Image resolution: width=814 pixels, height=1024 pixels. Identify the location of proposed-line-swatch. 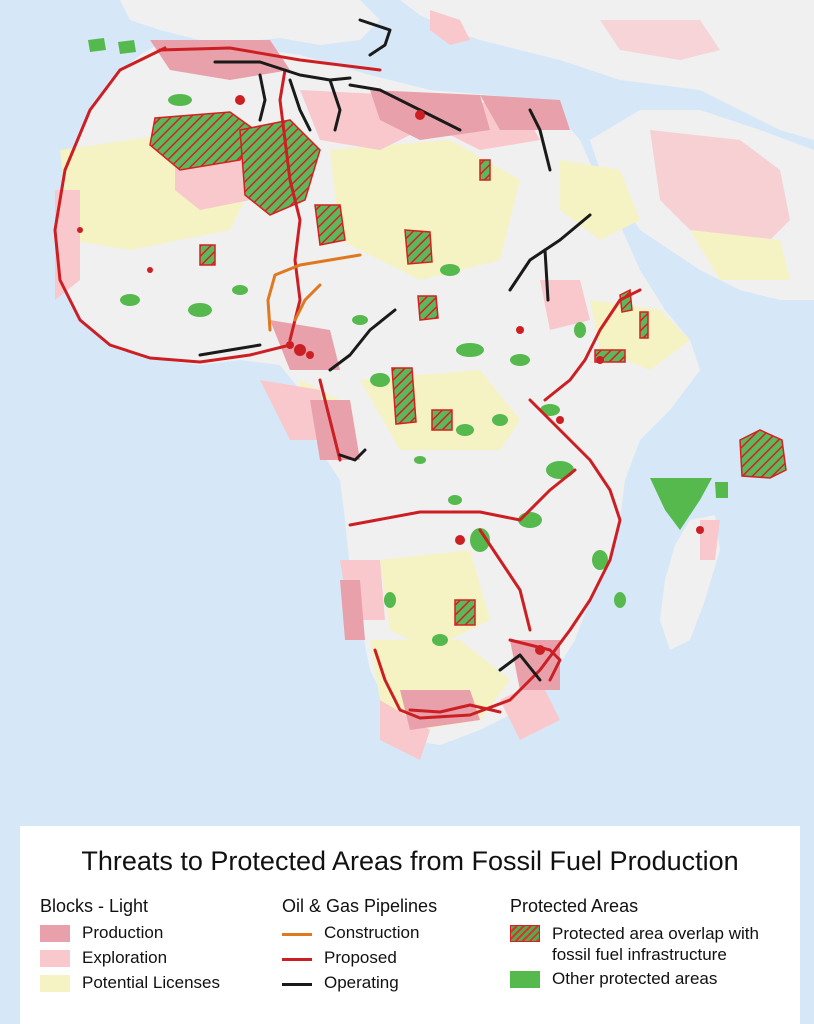
(297, 959).